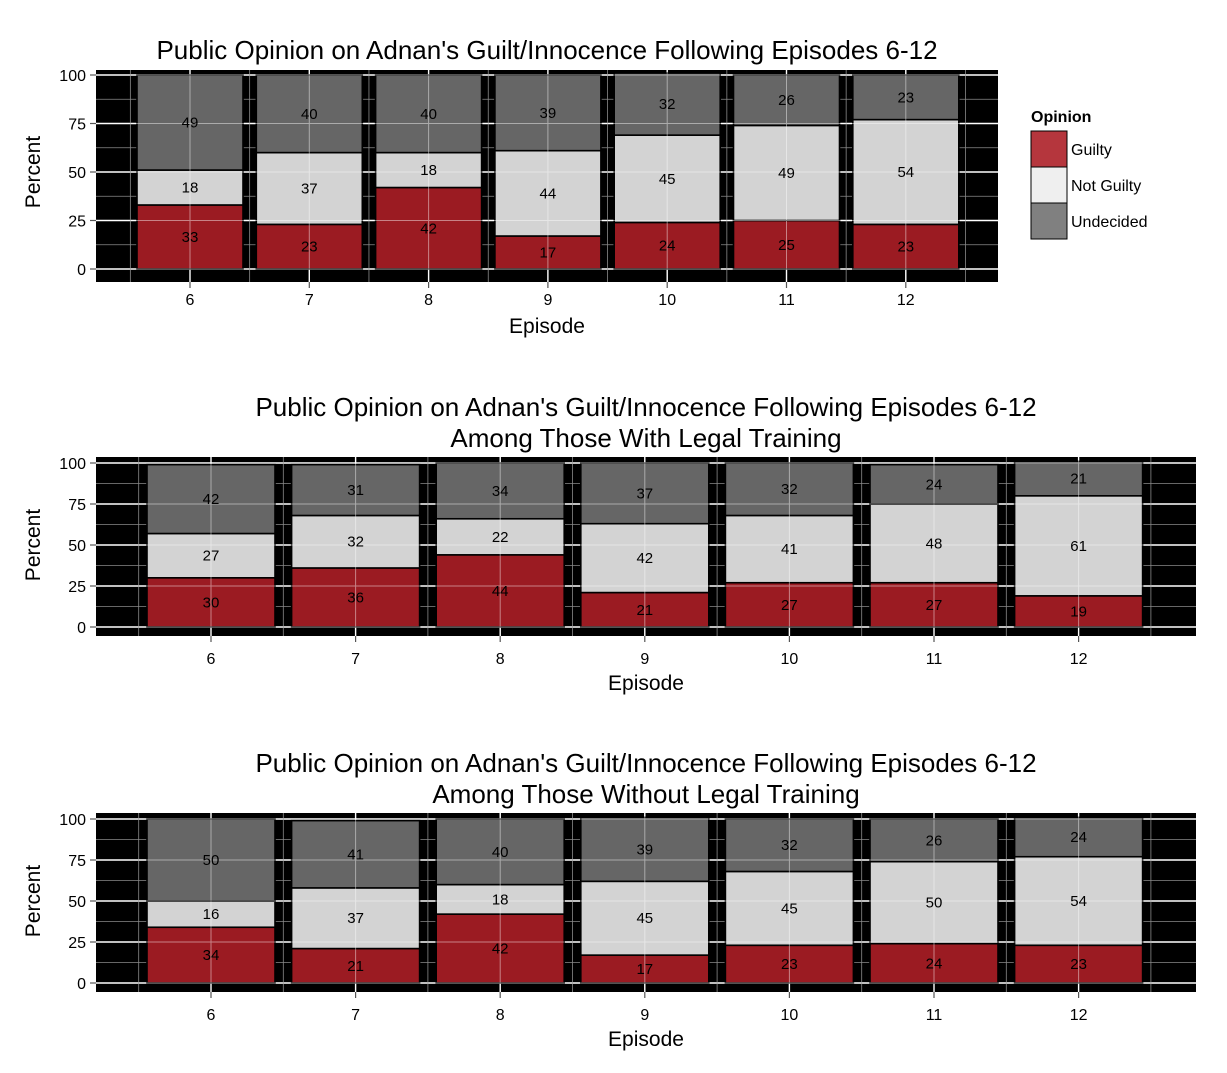 The height and width of the screenshot is (1073, 1227). Describe the element at coordinates (1106, 186) in the screenshot. I see `legend-label: Not Guilty` at that location.